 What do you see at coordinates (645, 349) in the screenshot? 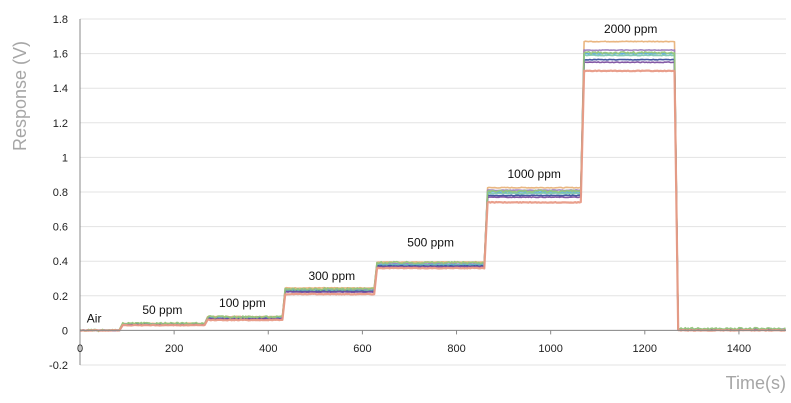
I see `x-tick-label: 1200` at bounding box center [645, 349].